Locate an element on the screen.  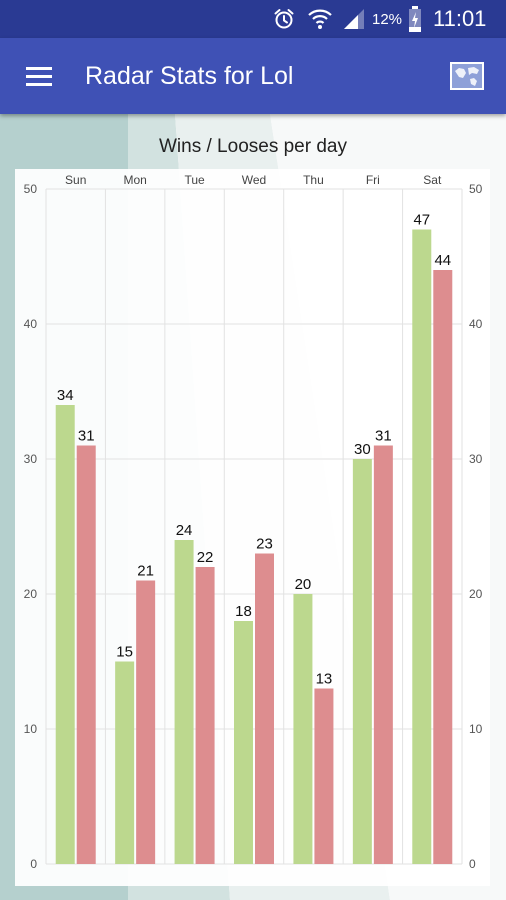
wifi-icon is located at coordinates (320, 19).